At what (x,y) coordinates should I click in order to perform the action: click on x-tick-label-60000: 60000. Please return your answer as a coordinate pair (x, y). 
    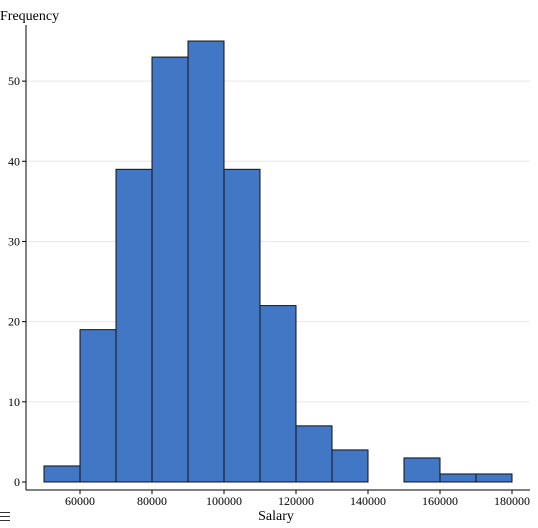
    Looking at the image, I should click on (80, 501).